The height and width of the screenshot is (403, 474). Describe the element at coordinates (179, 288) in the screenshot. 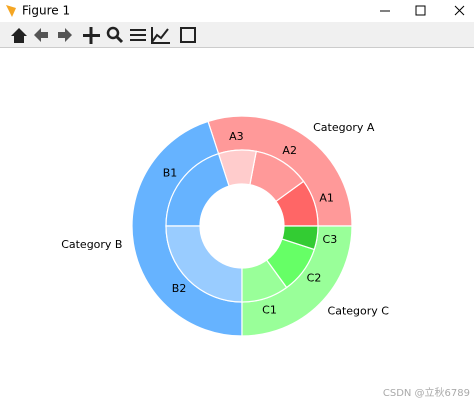

I see `inner-label: B2` at that location.